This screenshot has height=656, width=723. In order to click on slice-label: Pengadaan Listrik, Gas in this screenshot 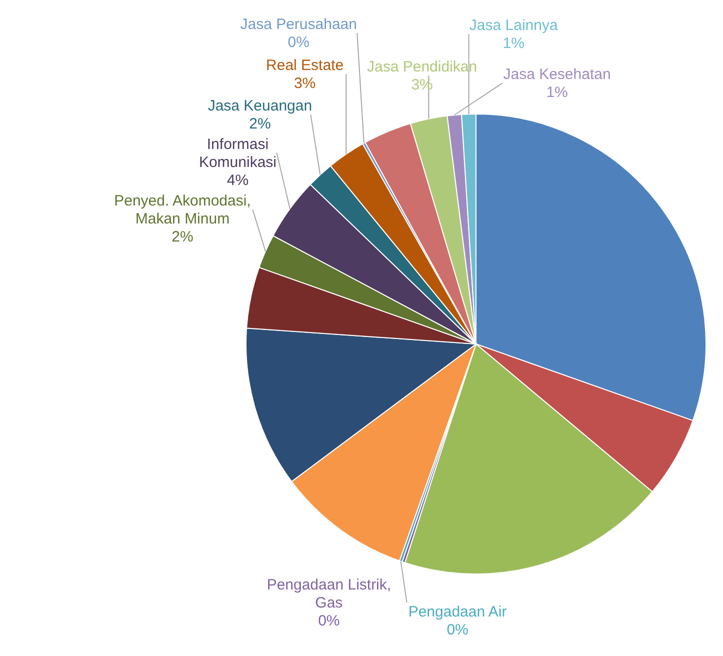, I will do `click(329, 594)`.